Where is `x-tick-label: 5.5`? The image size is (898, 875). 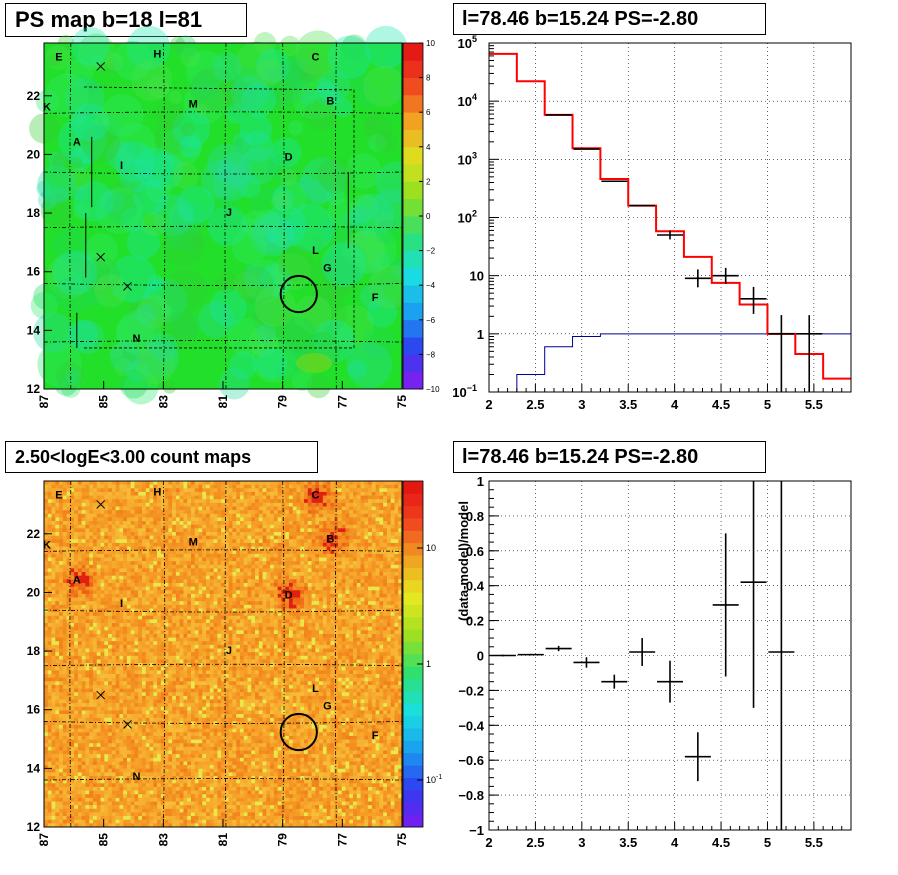 x-tick-label: 5.5 is located at coordinates (814, 404).